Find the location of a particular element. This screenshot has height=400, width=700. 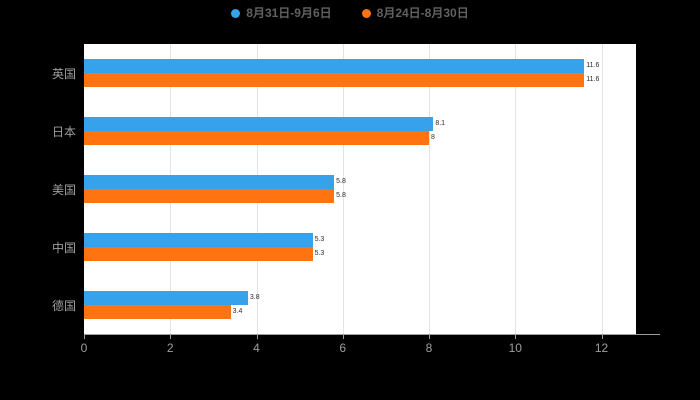

y-axis-category-label: 美国 is located at coordinates (63, 190).